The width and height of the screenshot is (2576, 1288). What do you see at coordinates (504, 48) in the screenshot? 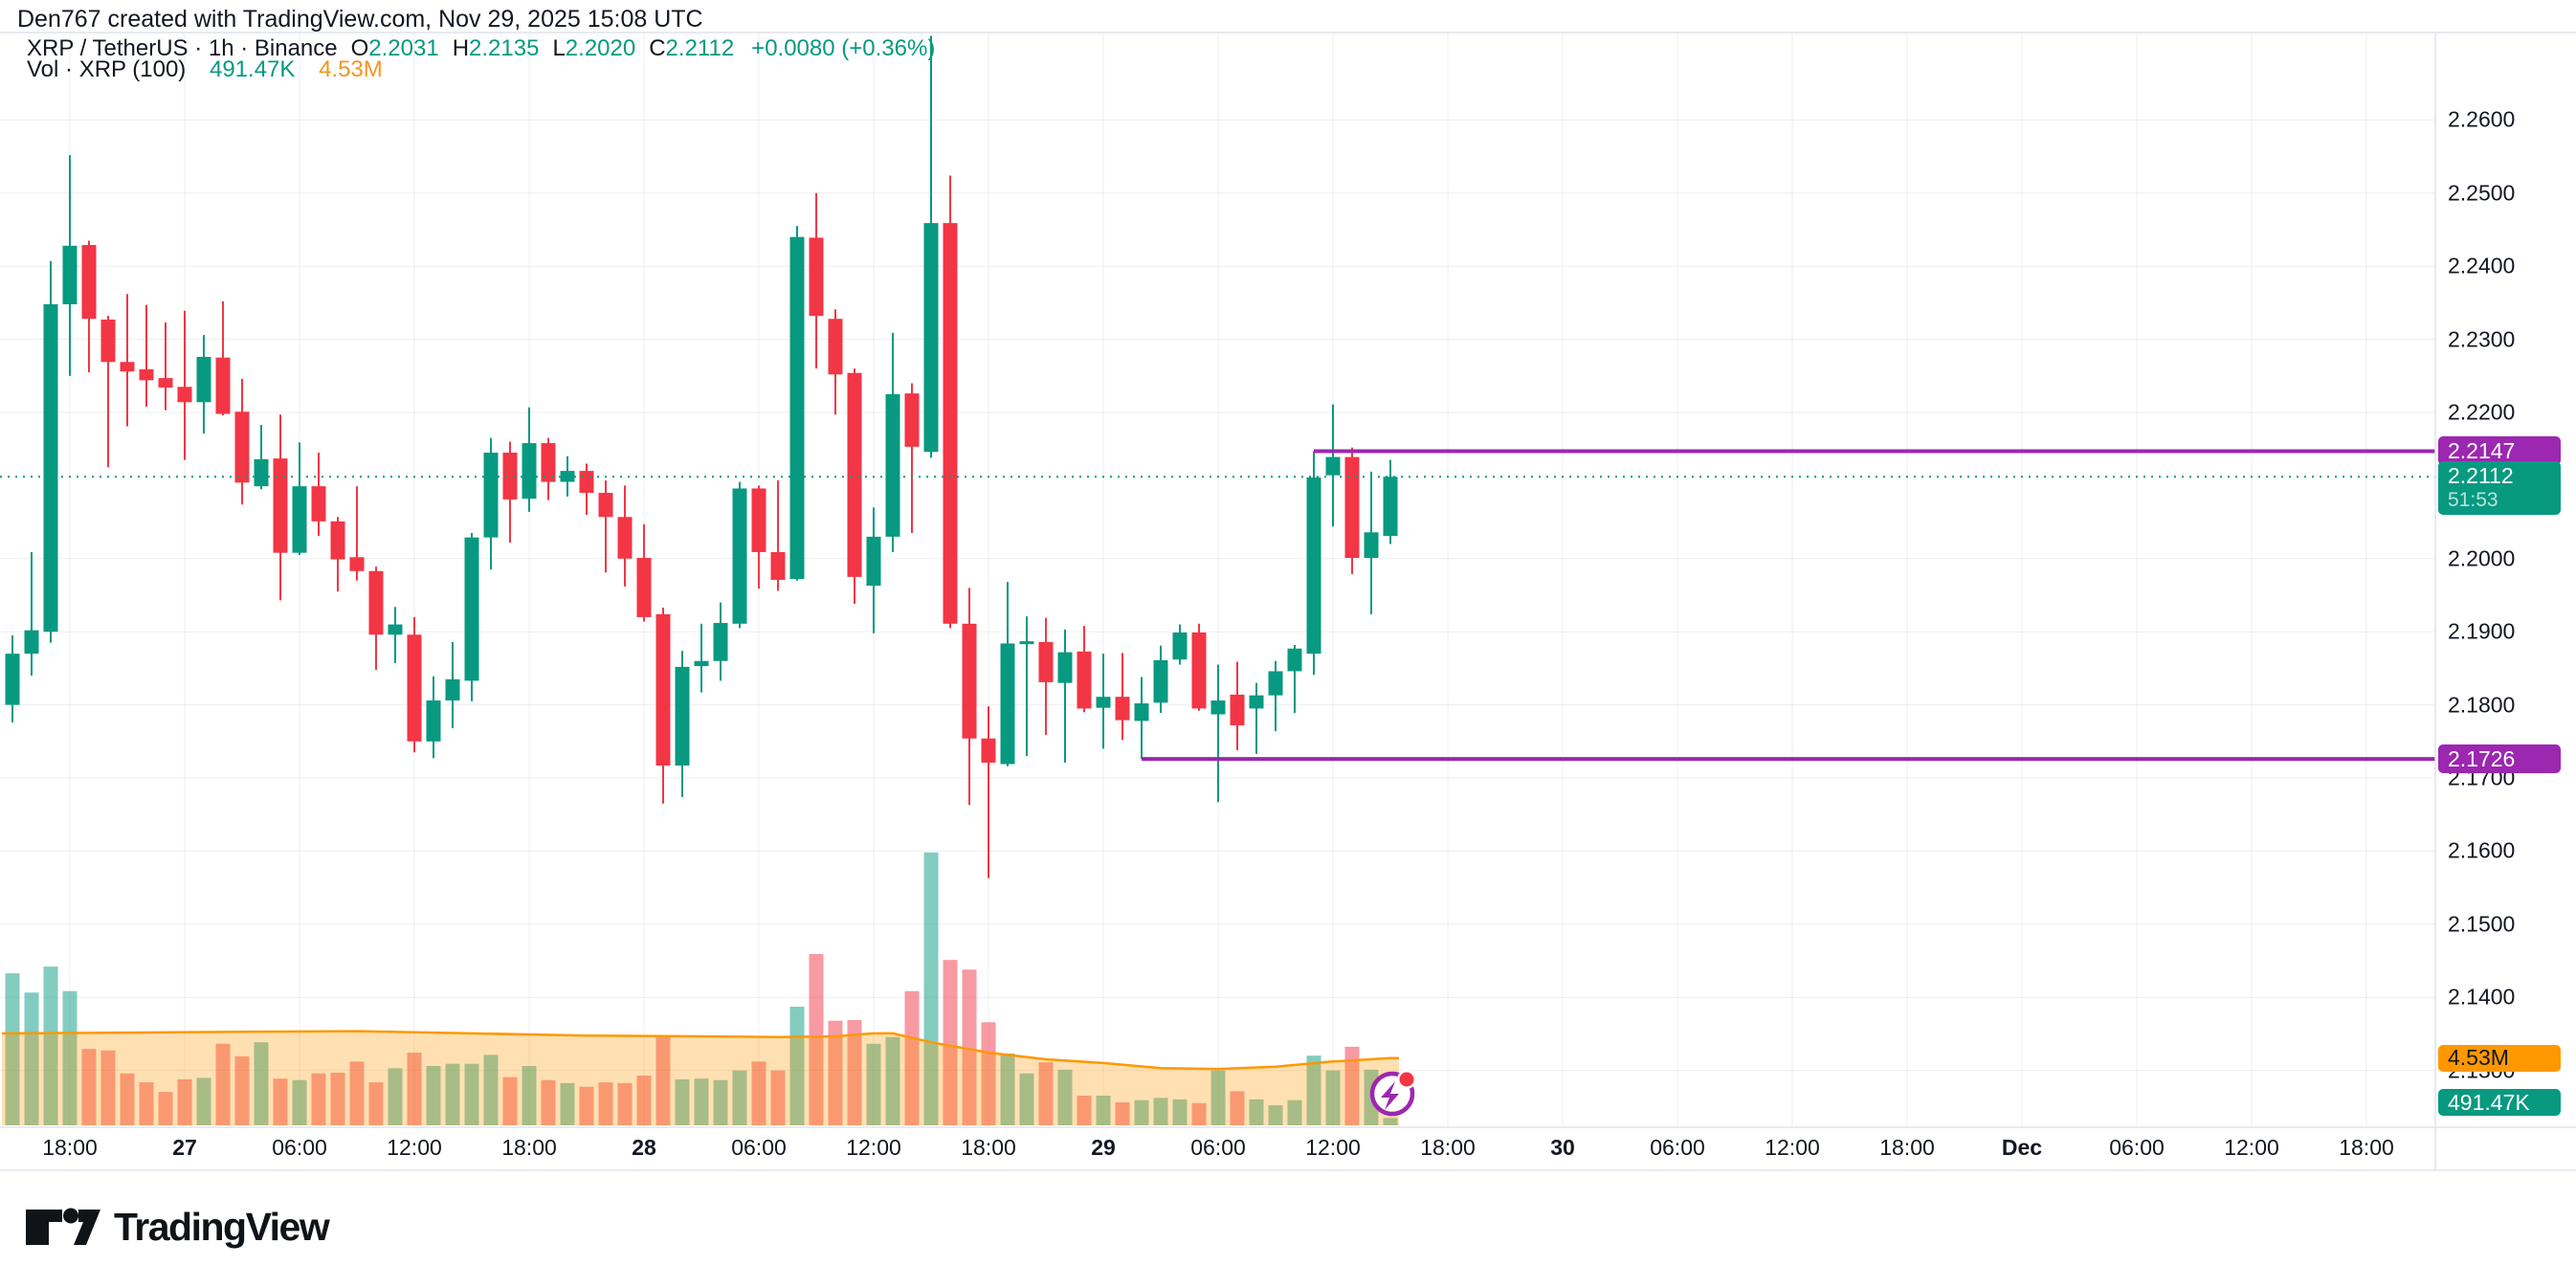
I see `ohlc-value: 2.2135` at bounding box center [504, 48].